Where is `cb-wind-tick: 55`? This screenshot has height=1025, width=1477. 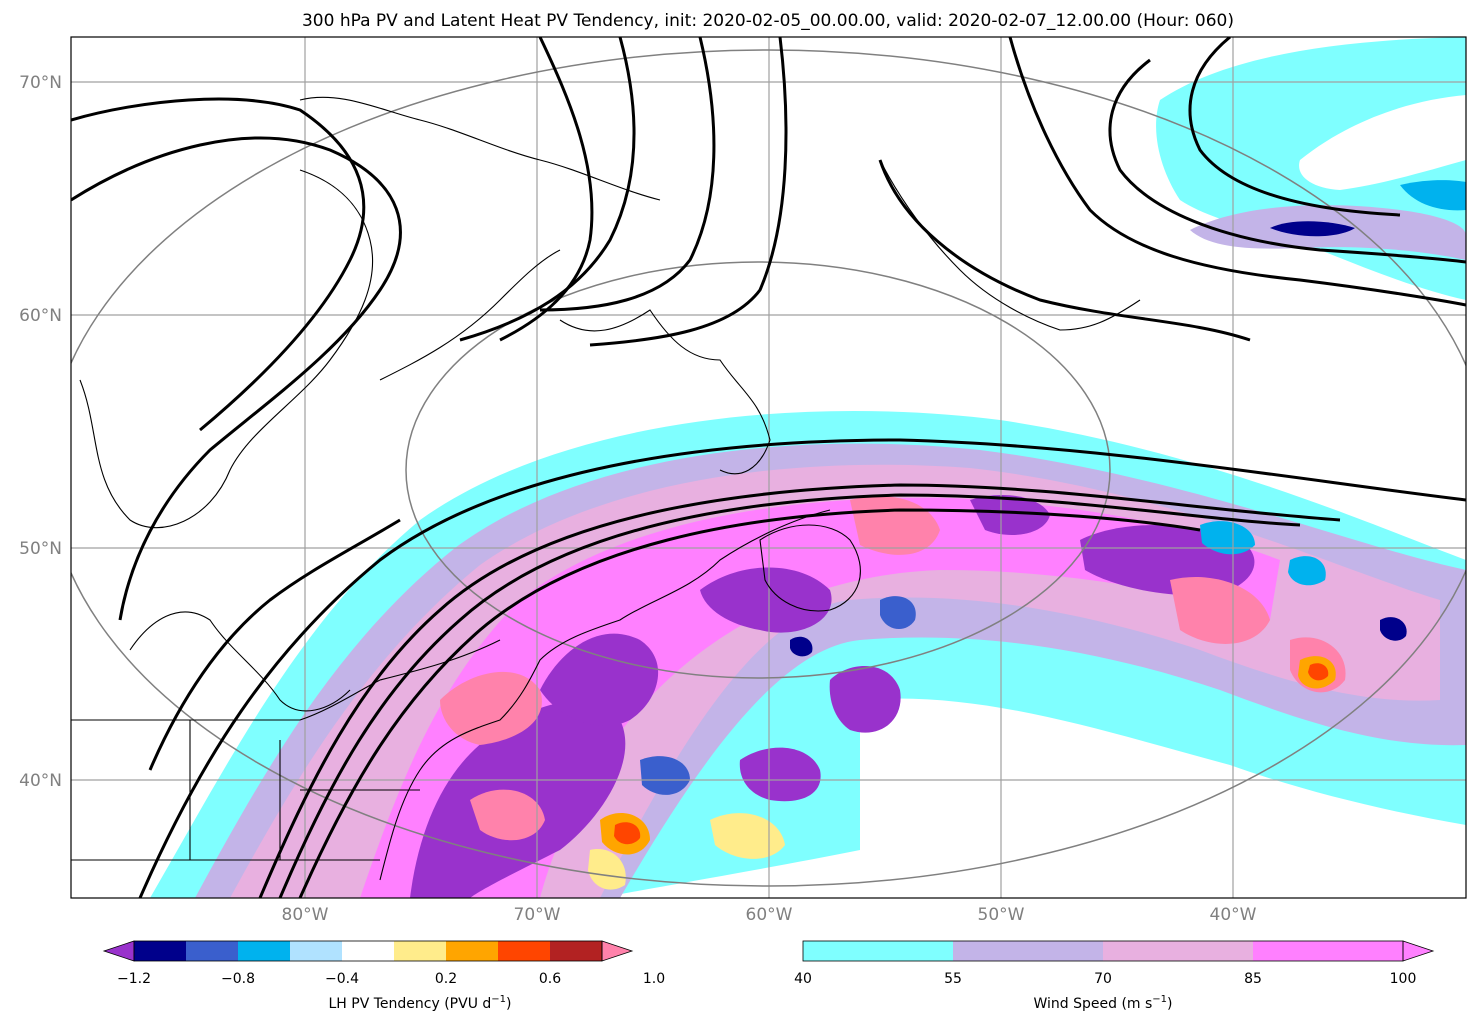
cb-wind-tick: 55 is located at coordinates (953, 979).